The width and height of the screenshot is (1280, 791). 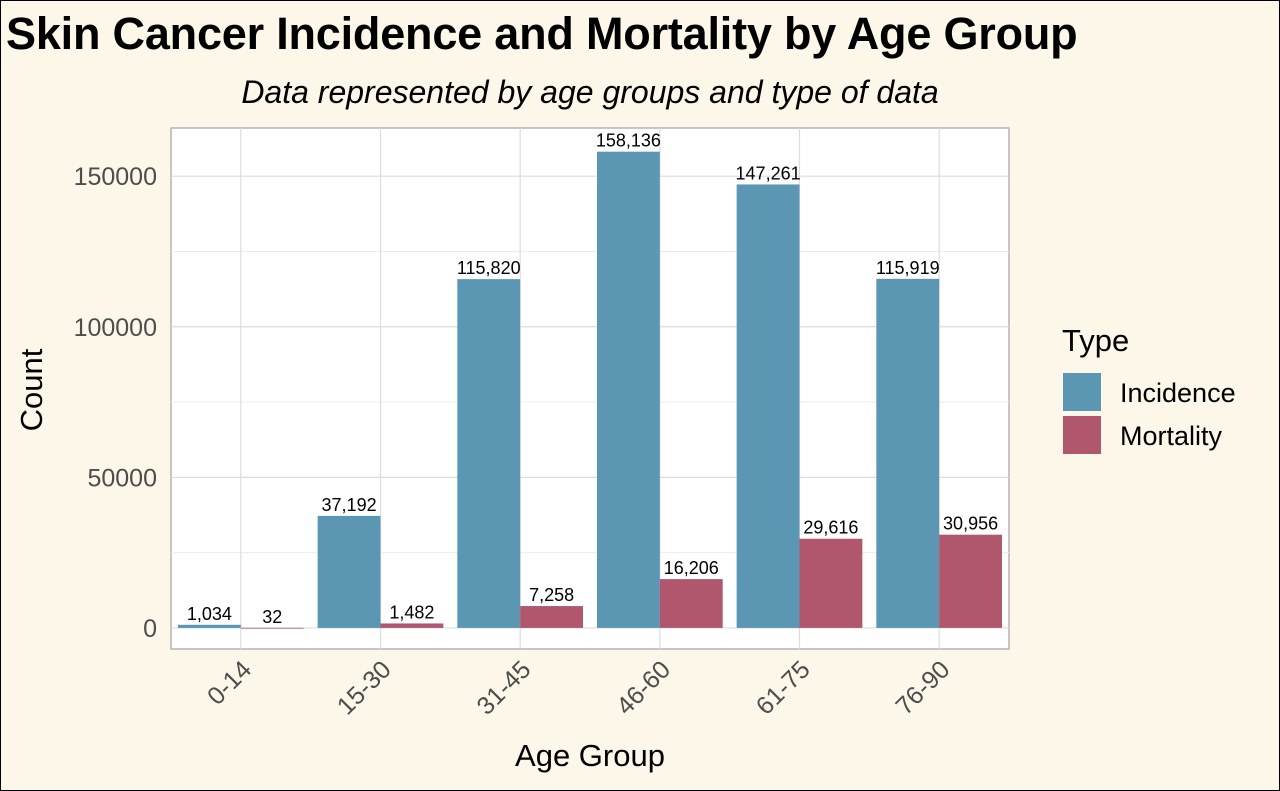 What do you see at coordinates (1171, 436) in the screenshot?
I see `legend-label-mortality: Mortality` at bounding box center [1171, 436].